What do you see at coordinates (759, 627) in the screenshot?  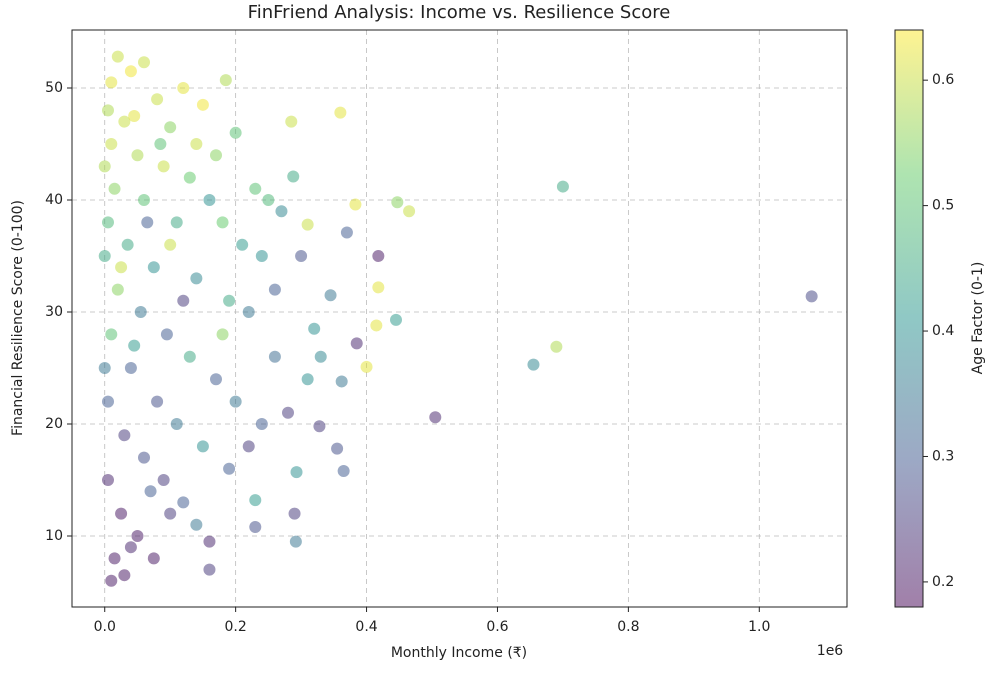 I see `x-tick-label: 1.0` at bounding box center [759, 627].